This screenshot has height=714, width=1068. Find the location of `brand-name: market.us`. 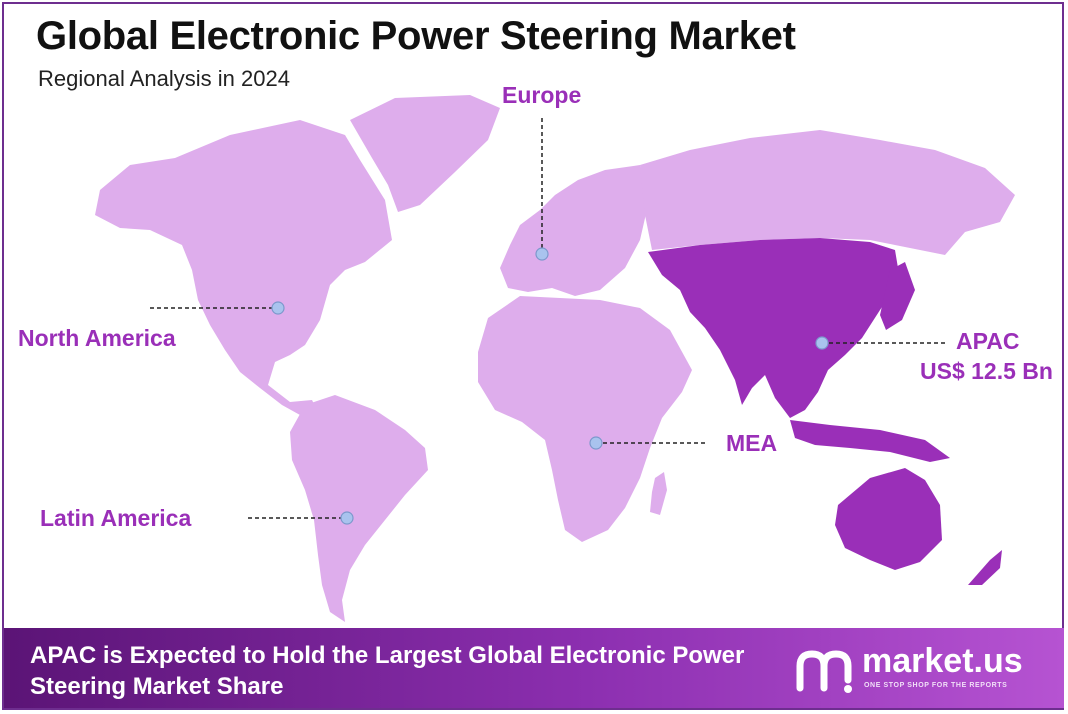

brand-name: market.us is located at coordinates (942, 661).